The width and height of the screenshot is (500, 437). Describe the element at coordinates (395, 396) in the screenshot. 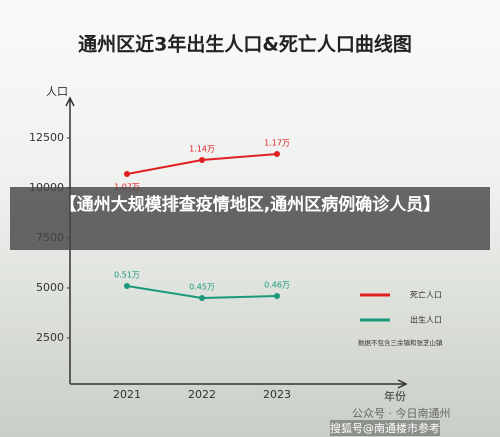

I see `x-axis-label: 年份` at that location.